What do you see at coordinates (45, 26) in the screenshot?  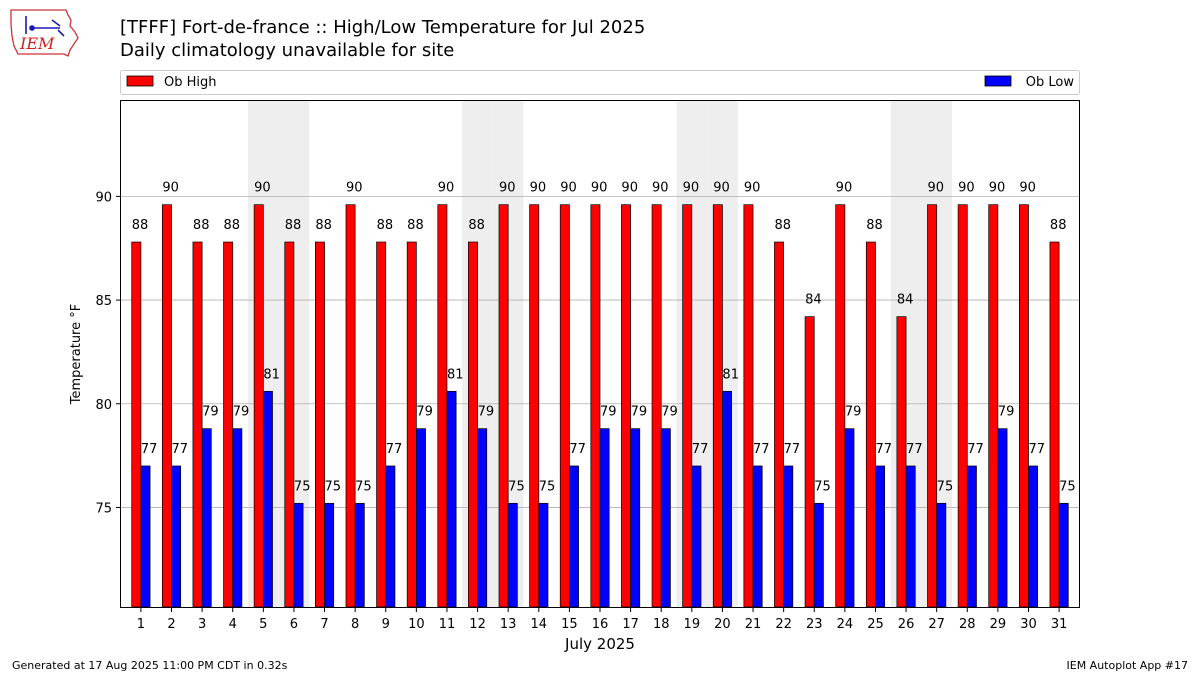 I see `weather-station-icon` at bounding box center [45, 26].